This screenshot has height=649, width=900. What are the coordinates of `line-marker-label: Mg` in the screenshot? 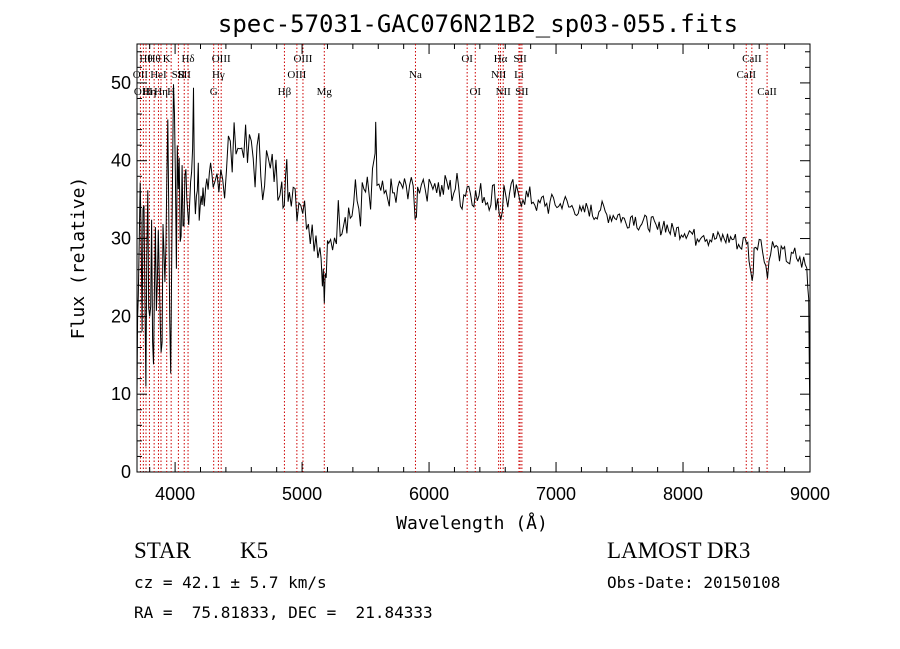 It's located at (325, 92).